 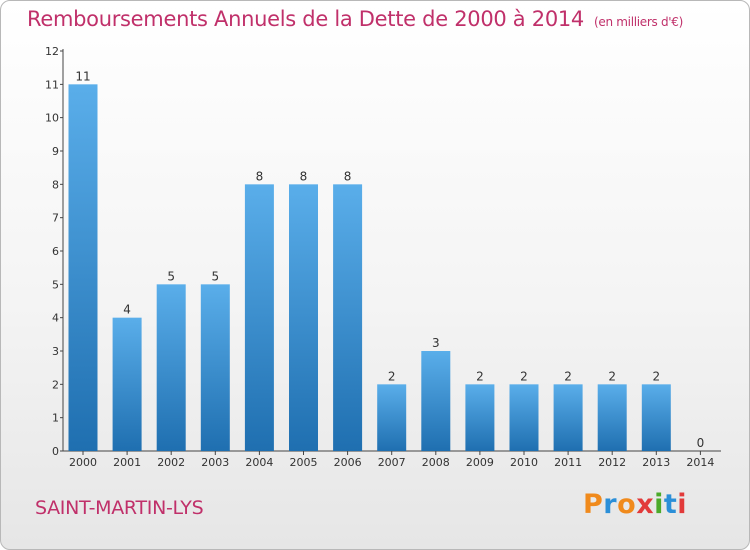 What do you see at coordinates (635, 504) in the screenshot?
I see `proxiti-logo: Proxiti` at bounding box center [635, 504].